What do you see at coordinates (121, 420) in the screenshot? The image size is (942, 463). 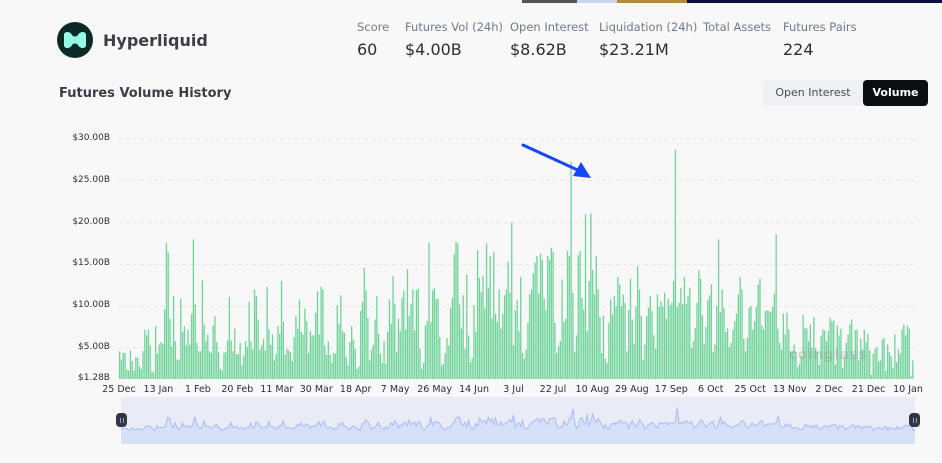 I see `navigator-left-handle` at bounding box center [121, 420].